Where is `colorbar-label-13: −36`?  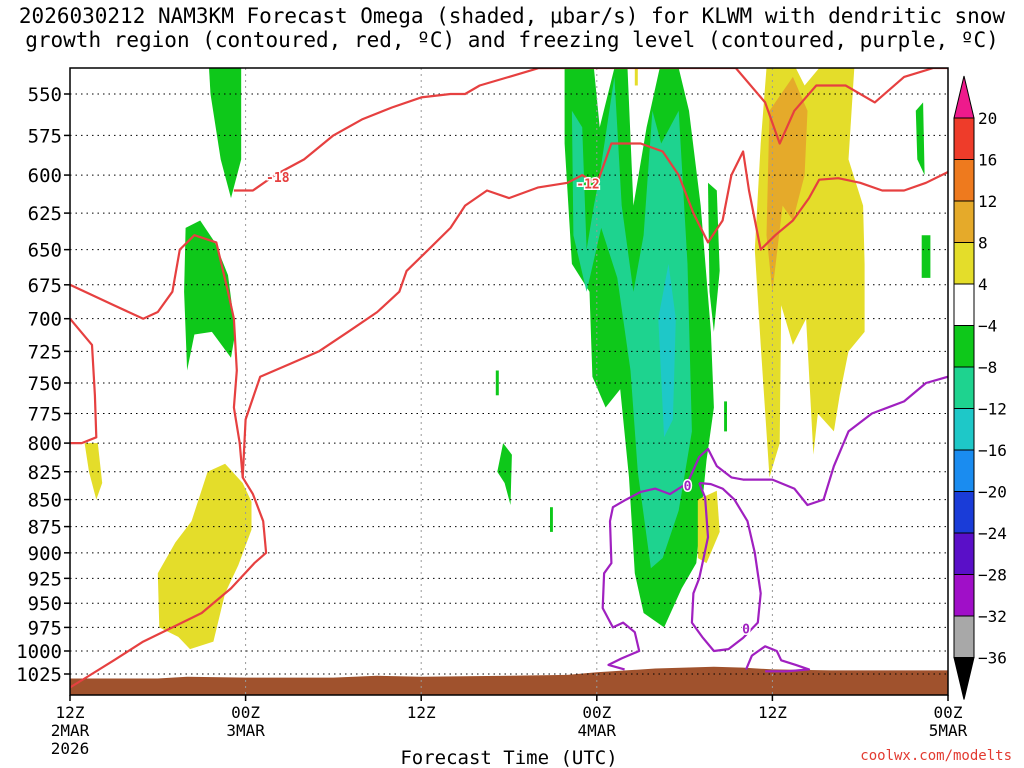 colorbar-label-13: −36 is located at coordinates (992, 658).